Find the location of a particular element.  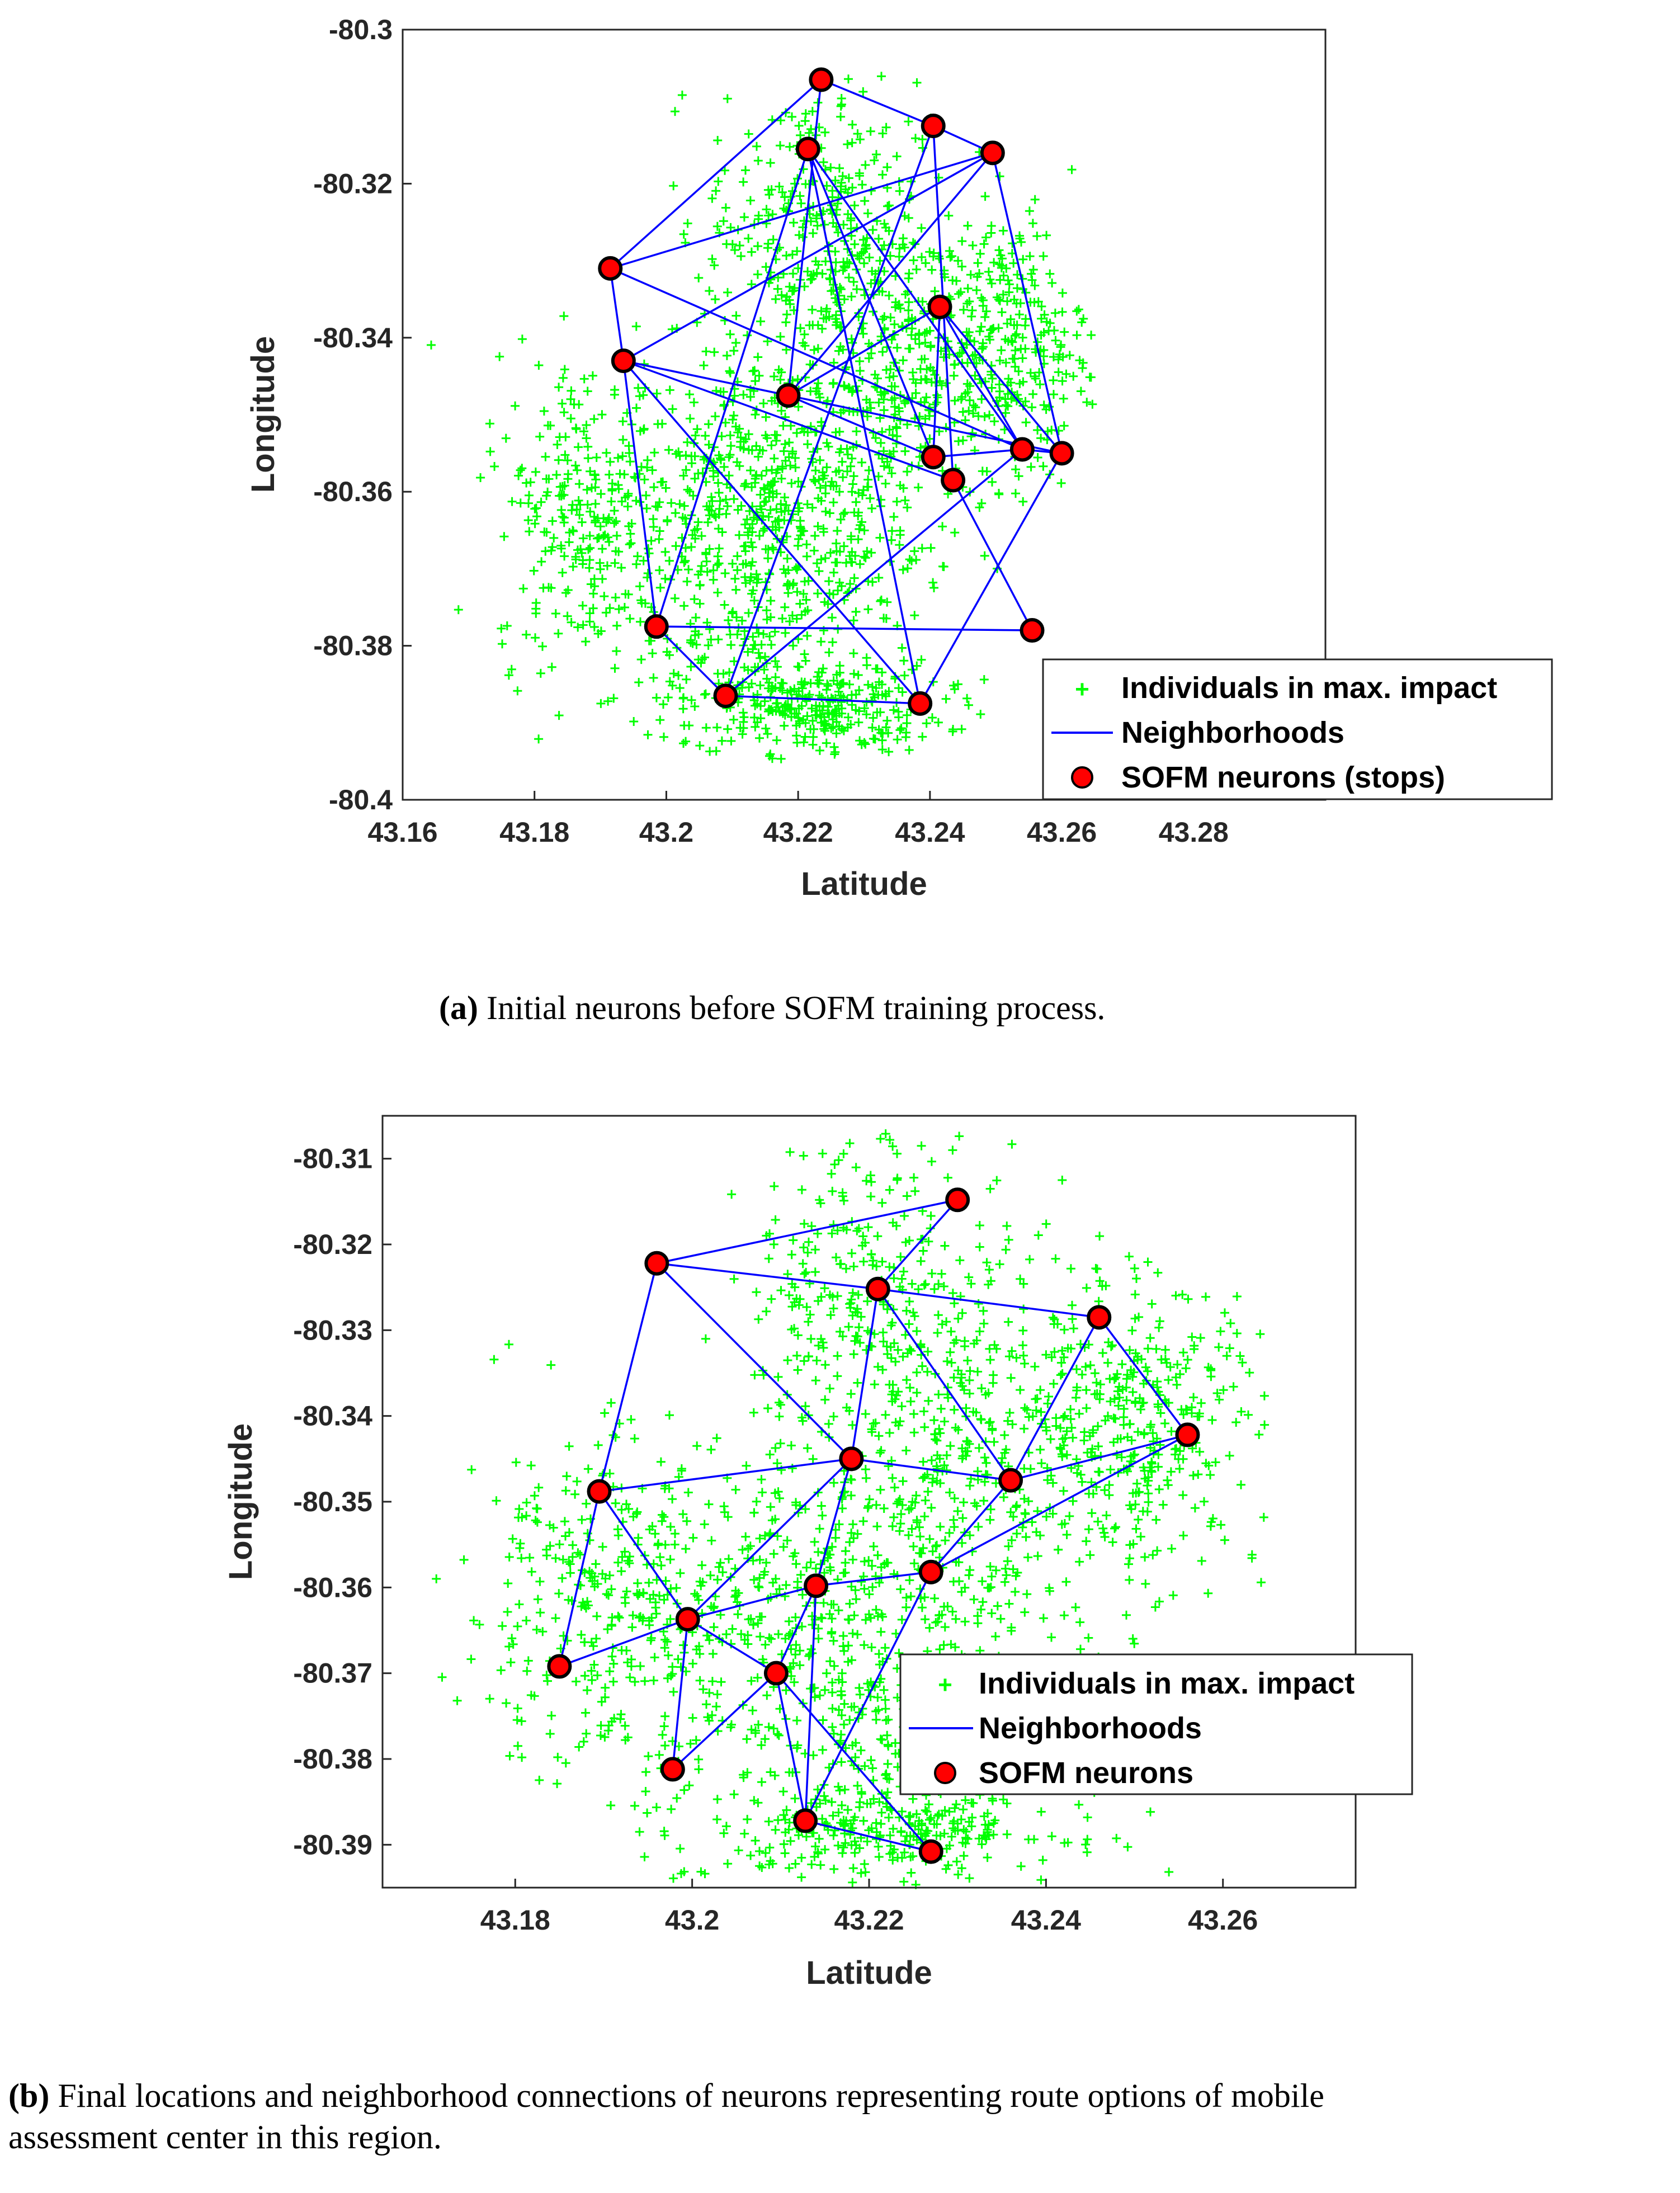

legend-label-points-b: Individuals in max. impact is located at coordinates (1167, 1683).